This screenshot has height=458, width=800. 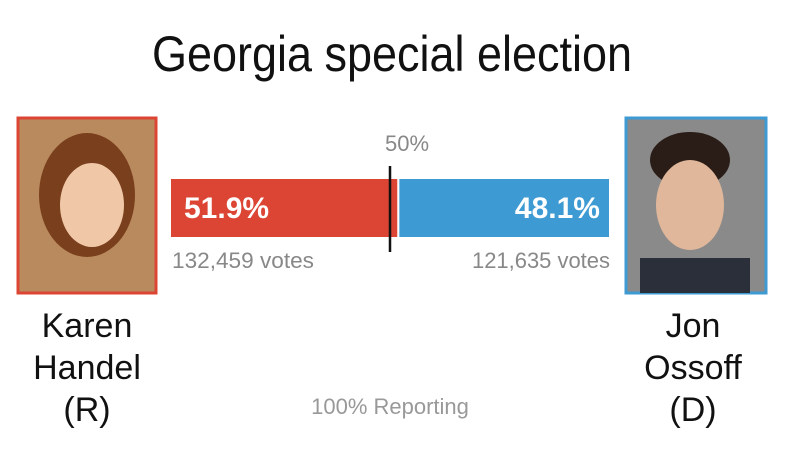 What do you see at coordinates (693, 347) in the screenshot?
I see `candidate-name: Jon Ossoff` at bounding box center [693, 347].